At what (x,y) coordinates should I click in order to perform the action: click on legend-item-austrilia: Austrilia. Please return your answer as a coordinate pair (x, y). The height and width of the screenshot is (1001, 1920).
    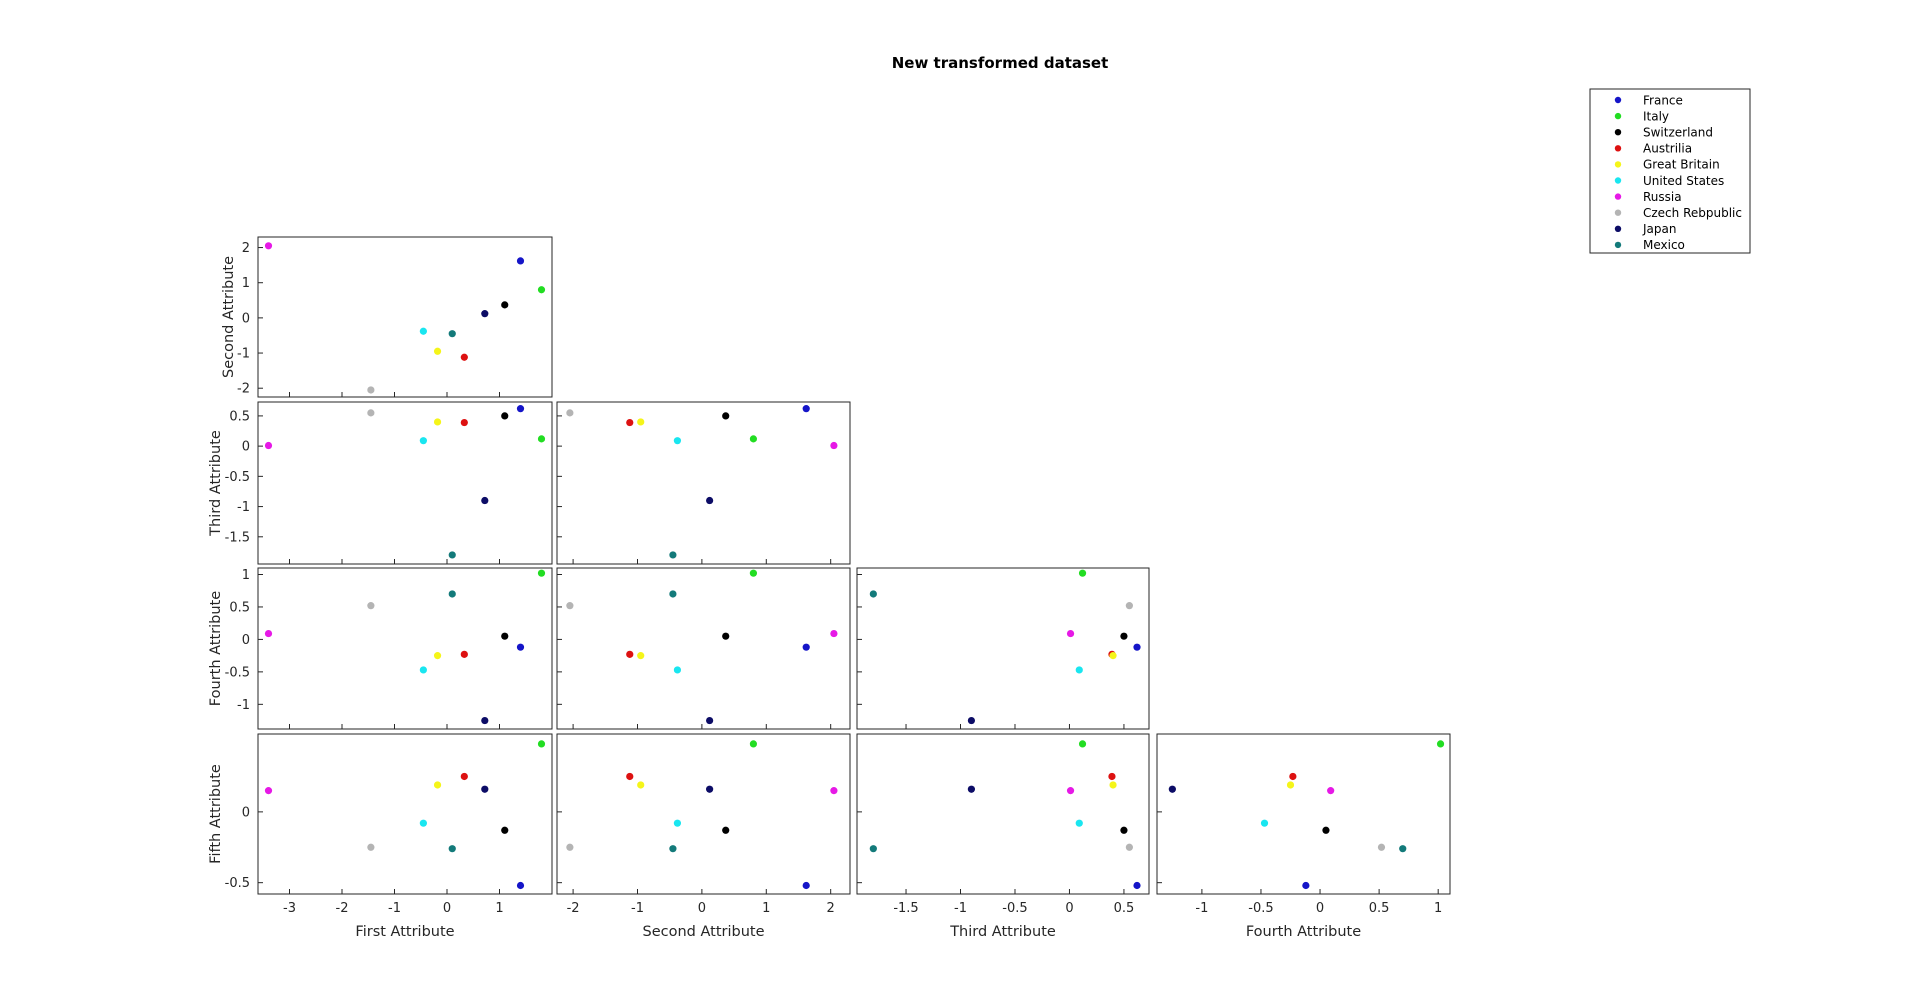
    Looking at the image, I should click on (1653, 149).